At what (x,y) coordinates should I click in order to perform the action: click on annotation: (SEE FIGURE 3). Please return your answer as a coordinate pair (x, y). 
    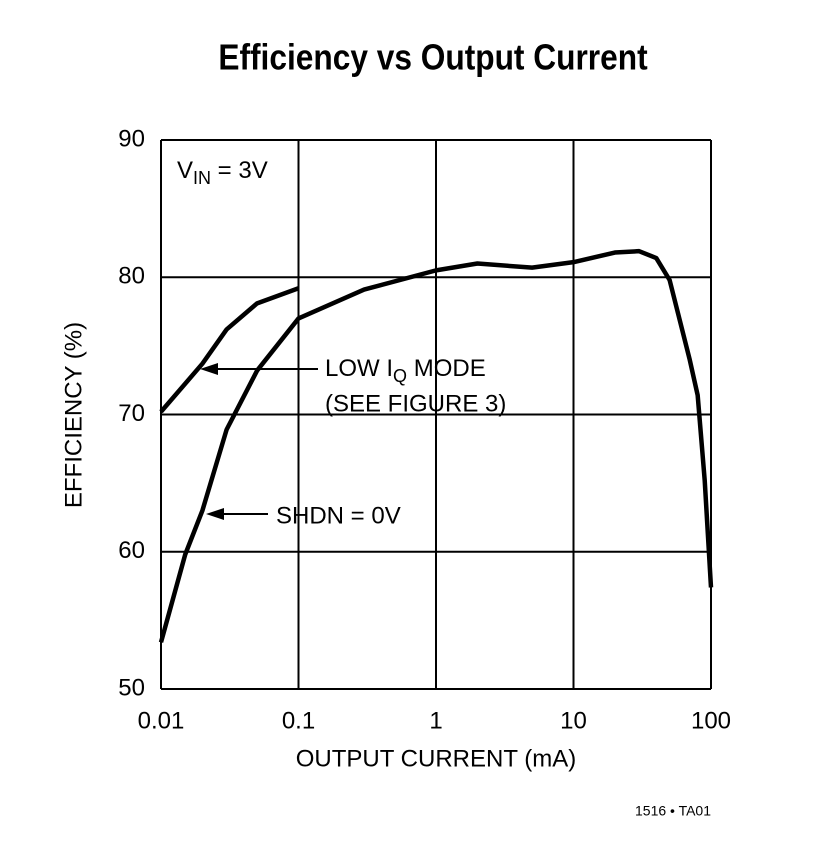
    Looking at the image, I should click on (415, 403).